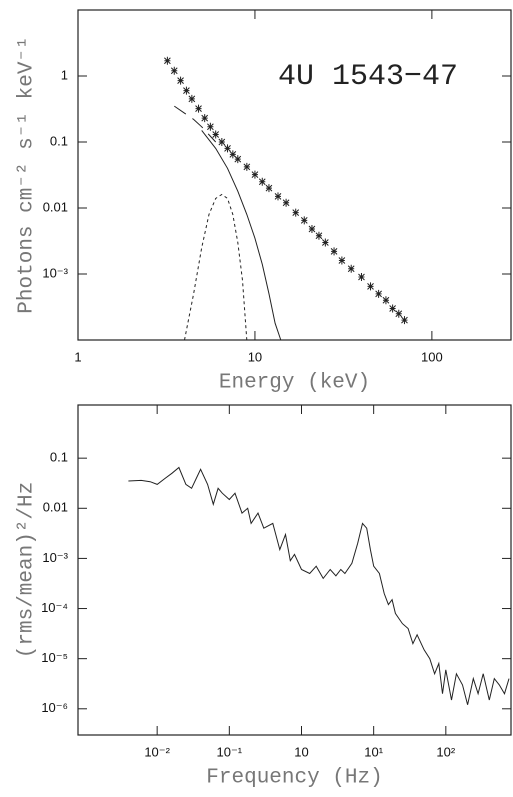  What do you see at coordinates (373, 751) in the screenshot?
I see `x-tick-label: 10¹` at bounding box center [373, 751].